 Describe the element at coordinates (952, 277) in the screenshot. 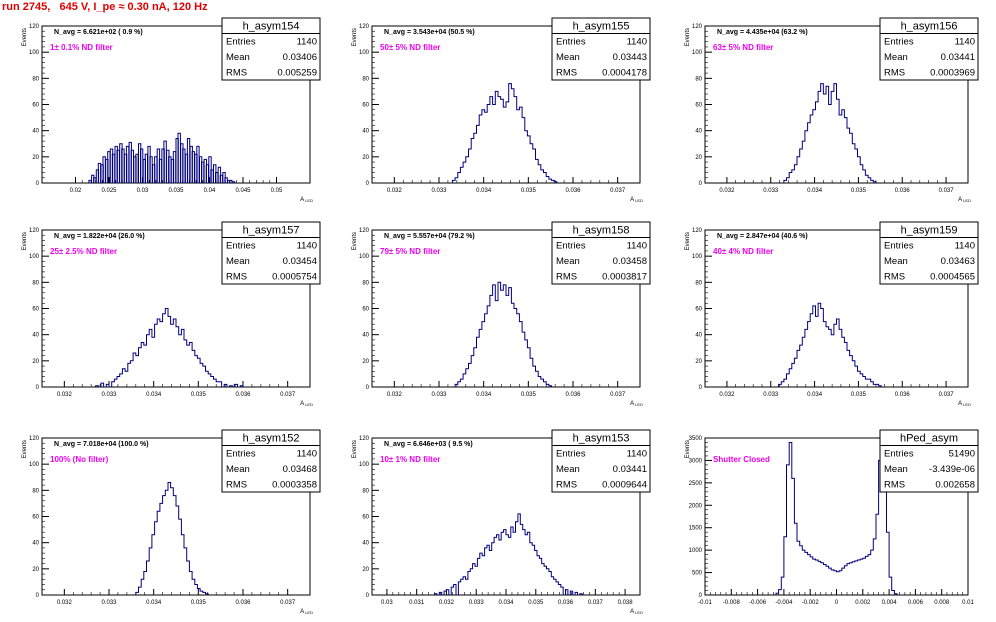

I see `stat-value: 0.0004565` at that location.